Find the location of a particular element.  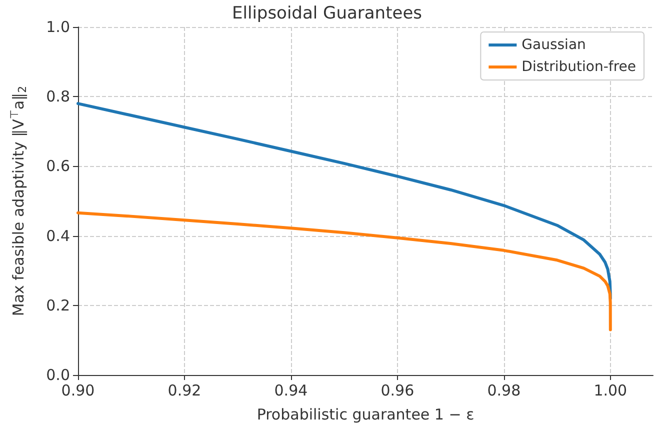

x-tick-label: 0.94 is located at coordinates (291, 391).